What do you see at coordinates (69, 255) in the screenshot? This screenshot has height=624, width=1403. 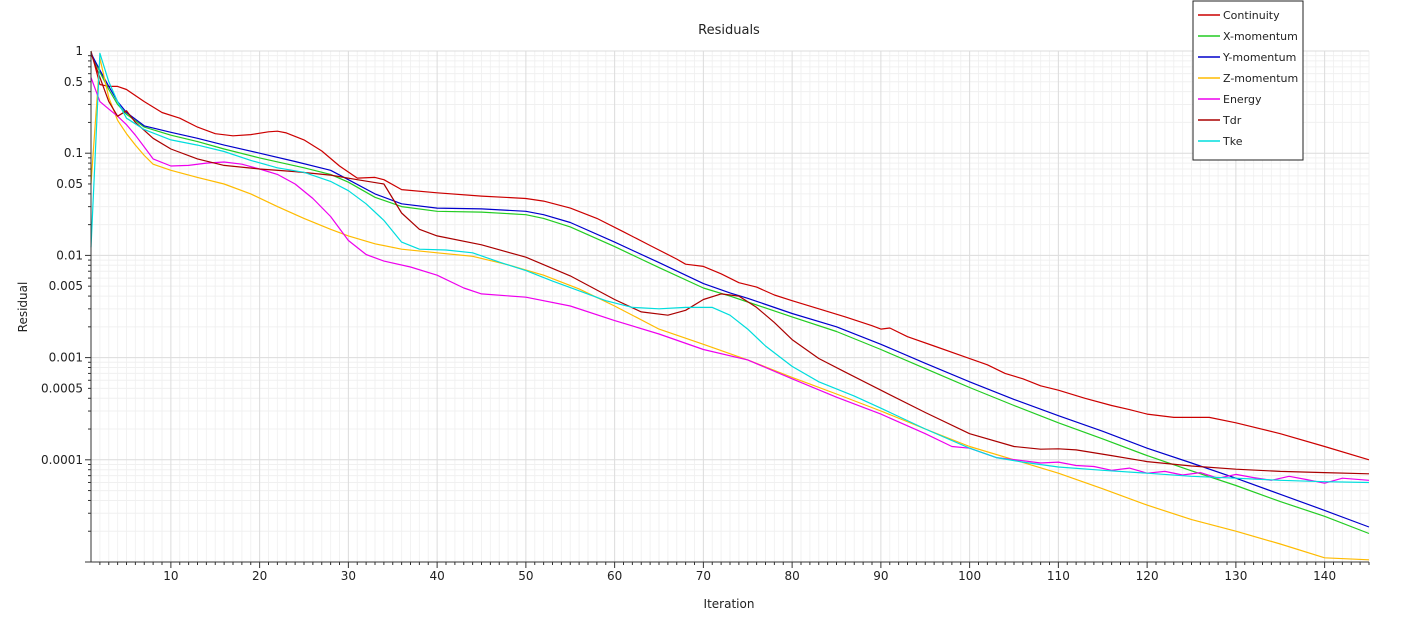 I see `y-tick-label: 0.01` at bounding box center [69, 255].